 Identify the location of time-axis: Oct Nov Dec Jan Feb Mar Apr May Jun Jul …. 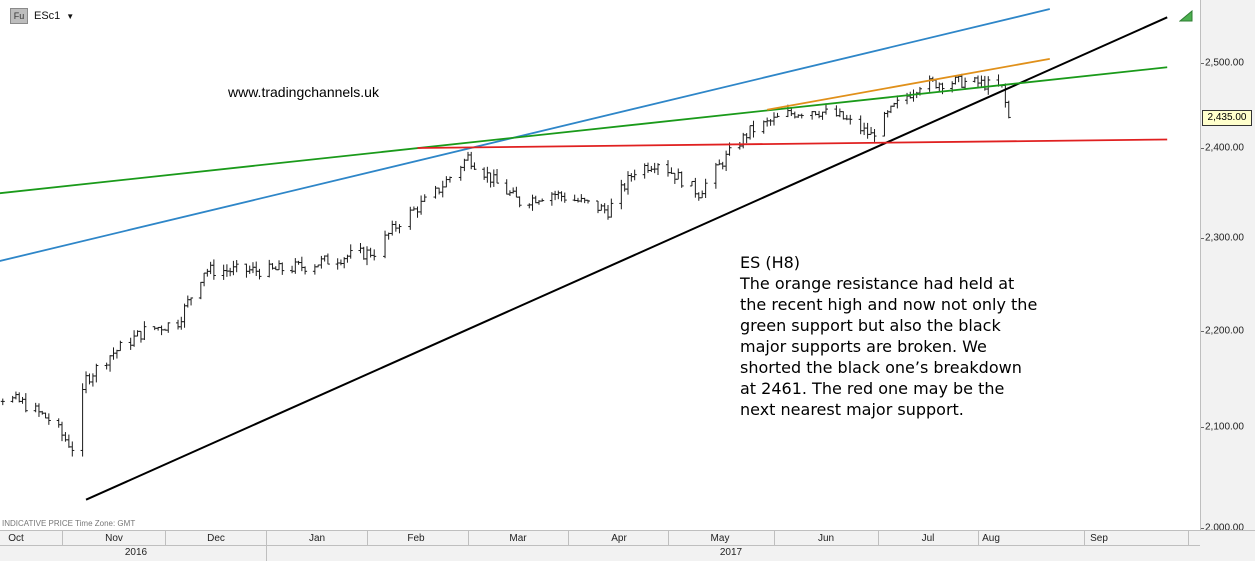
(627, 545).